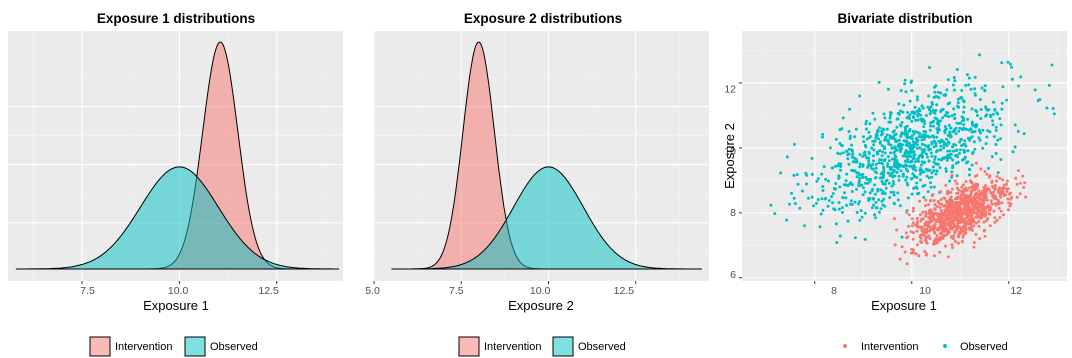  I want to click on x-tick-label: 10.0, so click(178, 291).